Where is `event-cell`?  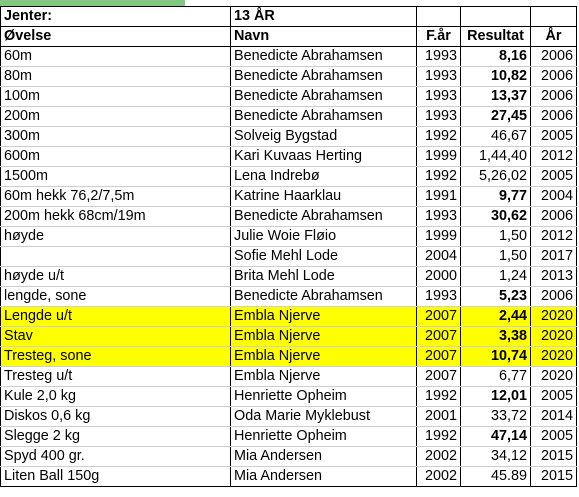 event-cell is located at coordinates (115, 256).